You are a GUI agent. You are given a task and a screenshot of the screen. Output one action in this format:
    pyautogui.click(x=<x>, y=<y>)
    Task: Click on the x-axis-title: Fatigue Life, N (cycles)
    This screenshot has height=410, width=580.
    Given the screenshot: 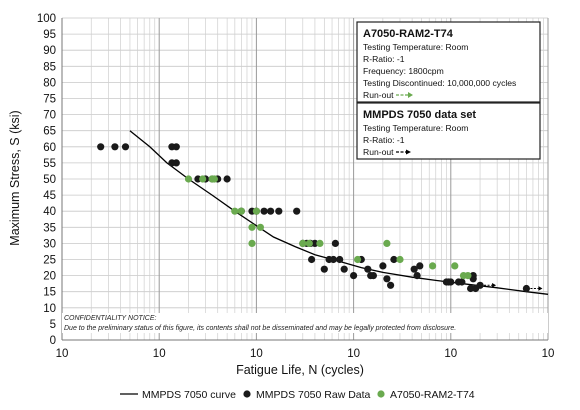 What is the action you would take?
    pyautogui.click(x=300, y=370)
    